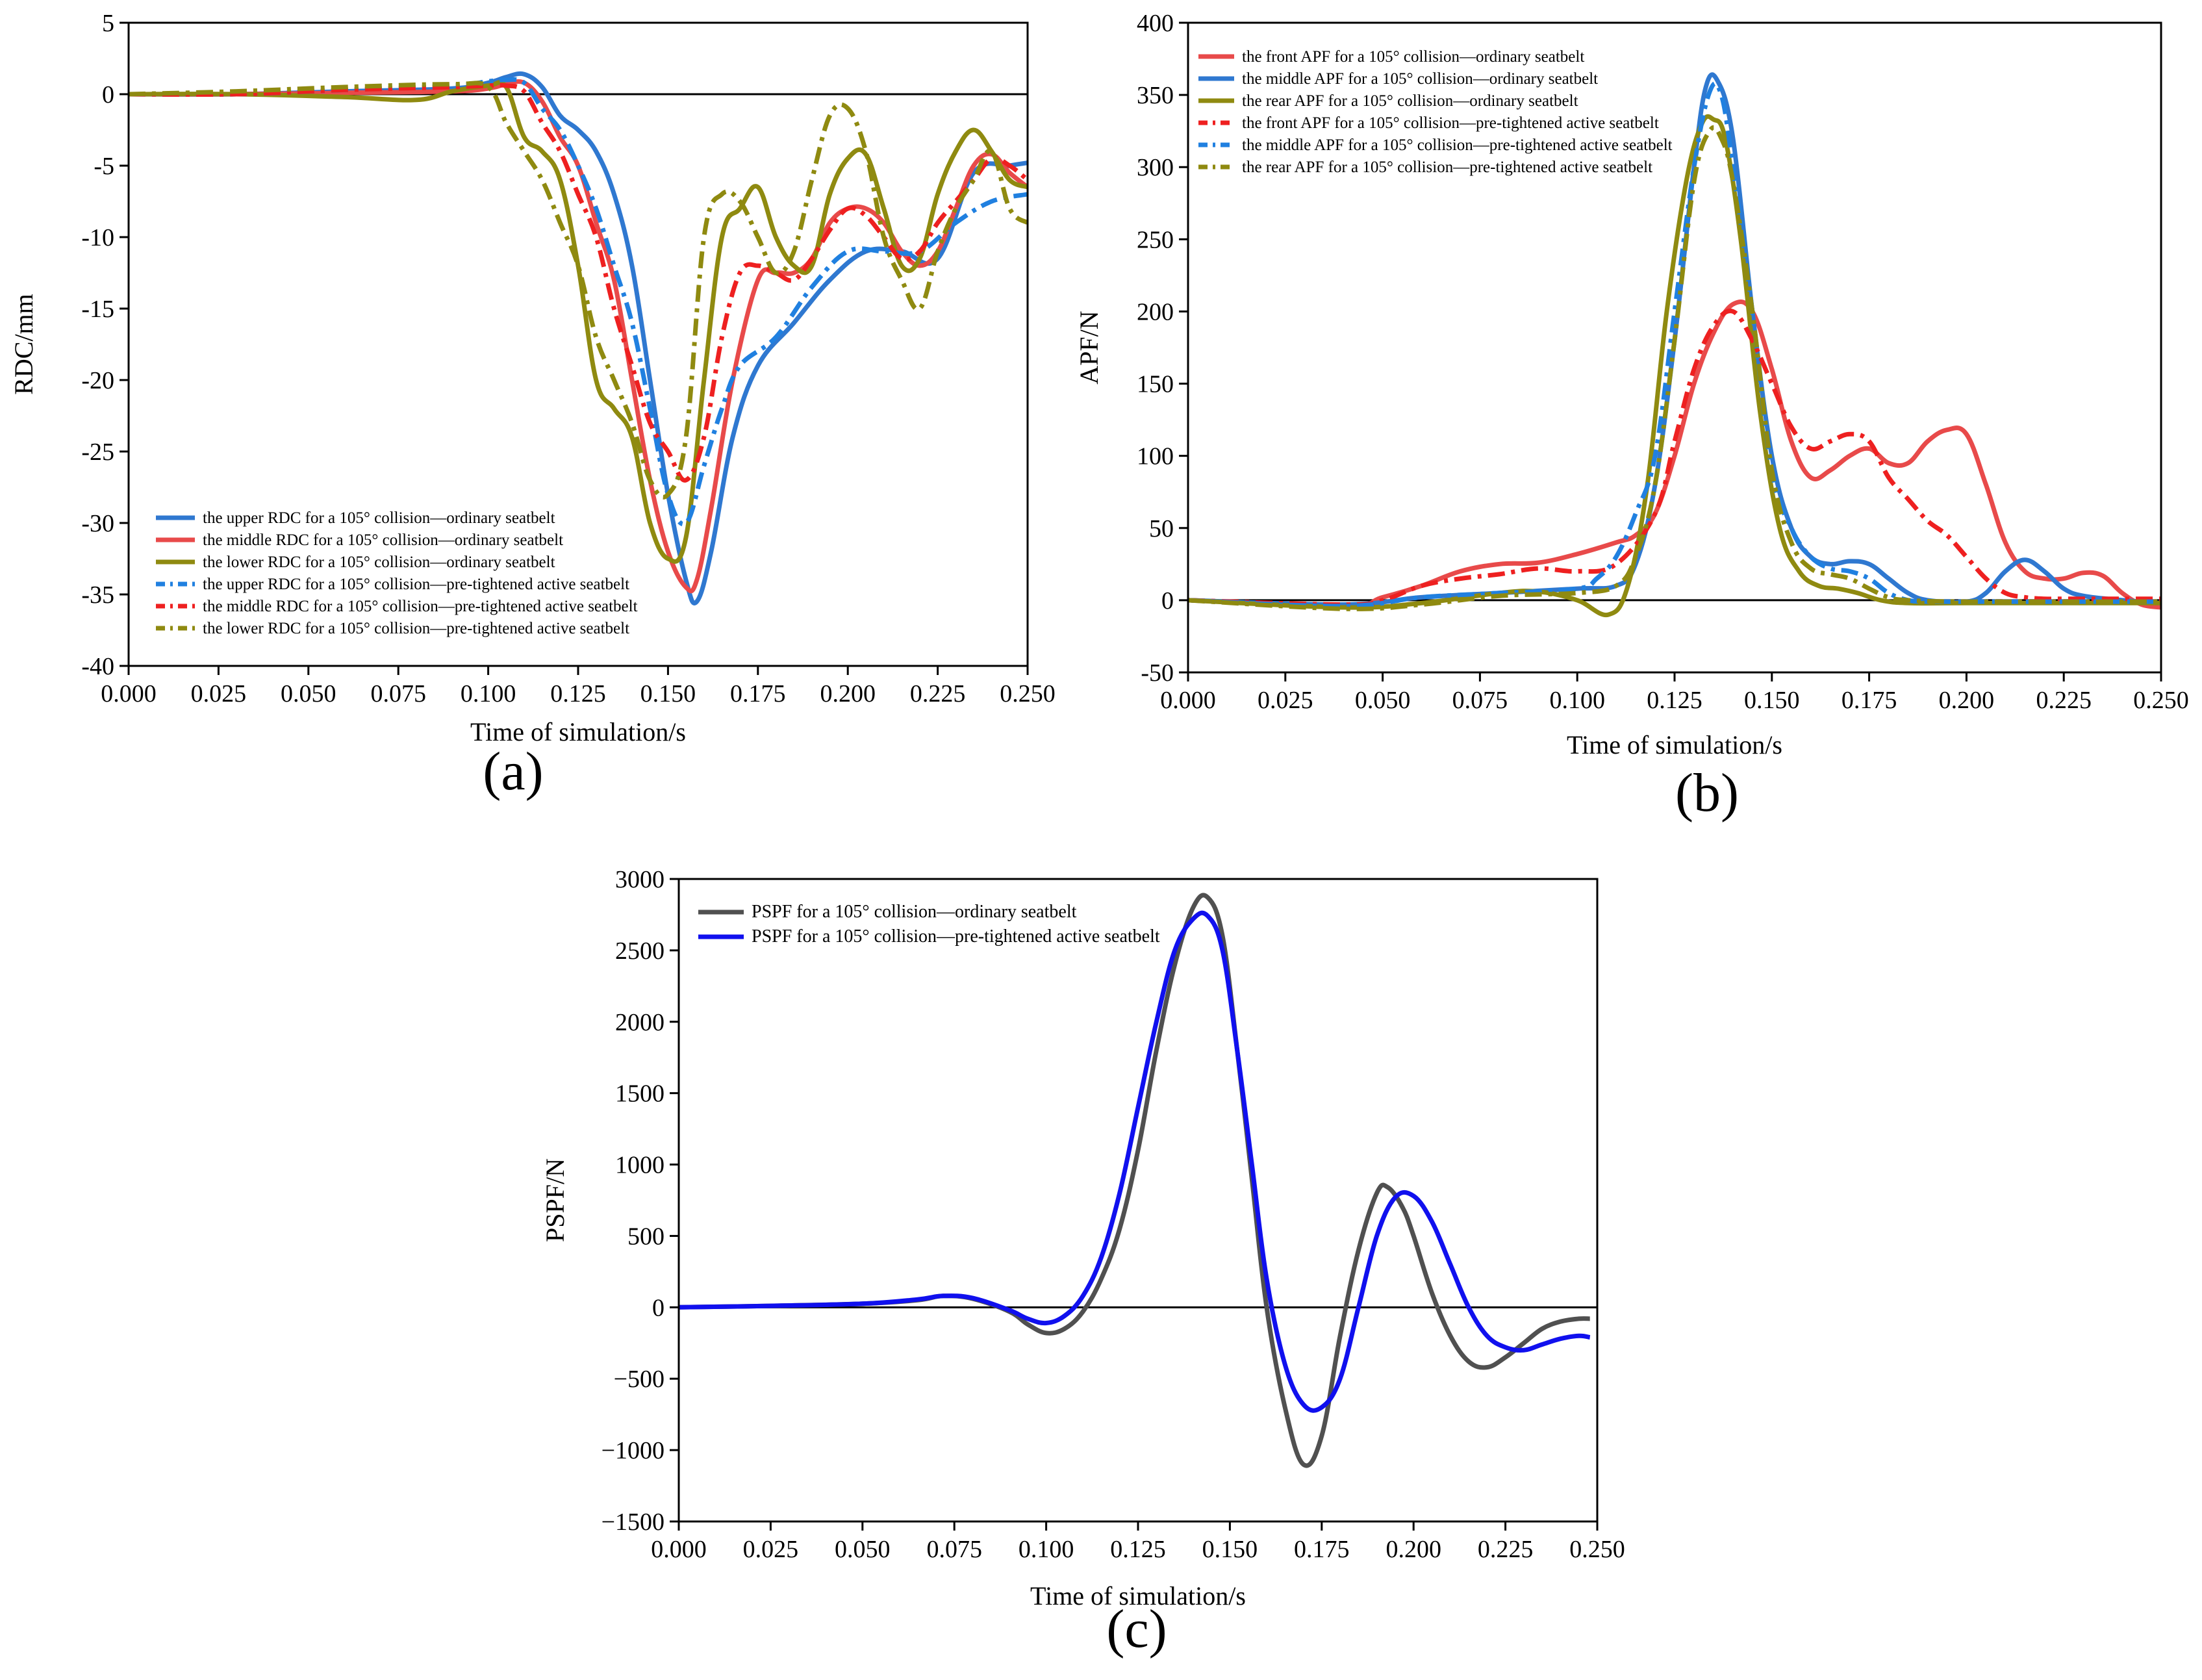  What do you see at coordinates (97, 595) in the screenshot?
I see `y-tick-label: -35` at bounding box center [97, 595].